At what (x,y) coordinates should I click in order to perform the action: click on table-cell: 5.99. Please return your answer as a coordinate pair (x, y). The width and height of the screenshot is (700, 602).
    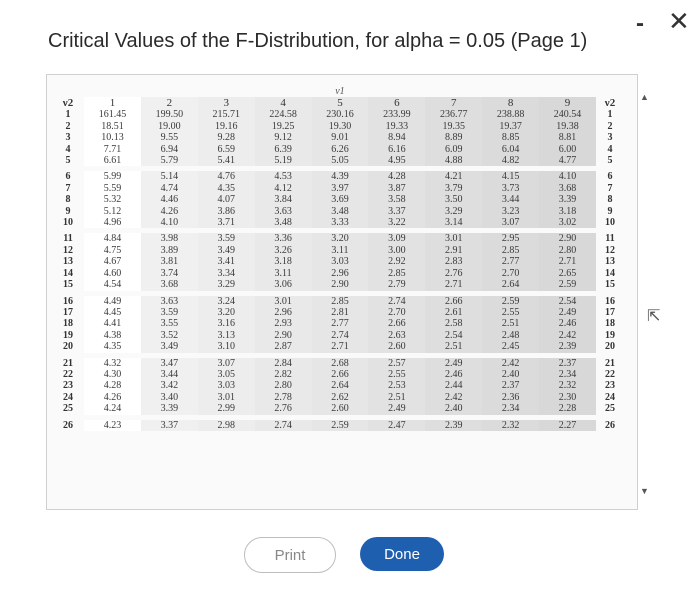
    Looking at the image, I should click on (112, 177).